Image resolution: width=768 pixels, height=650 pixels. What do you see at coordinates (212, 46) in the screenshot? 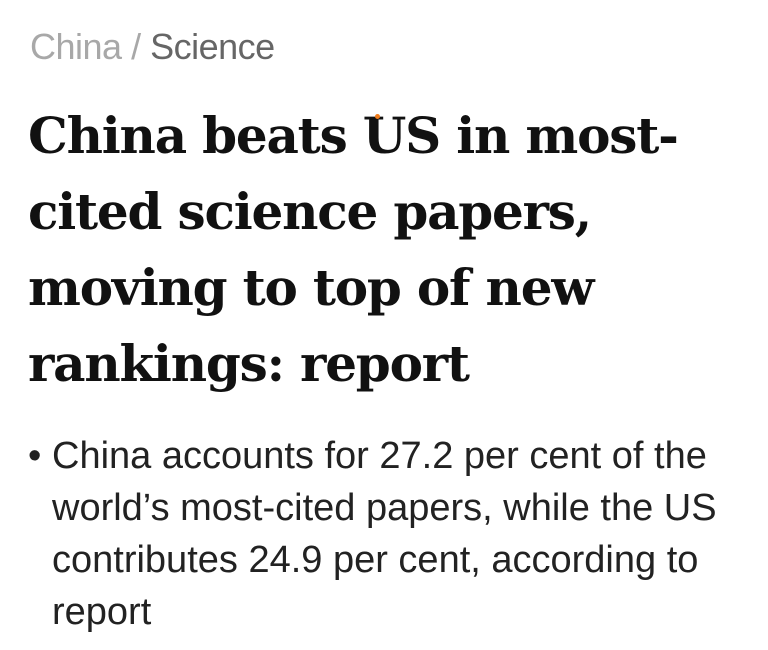
I see `breadcrumb-science: Science` at bounding box center [212, 46].